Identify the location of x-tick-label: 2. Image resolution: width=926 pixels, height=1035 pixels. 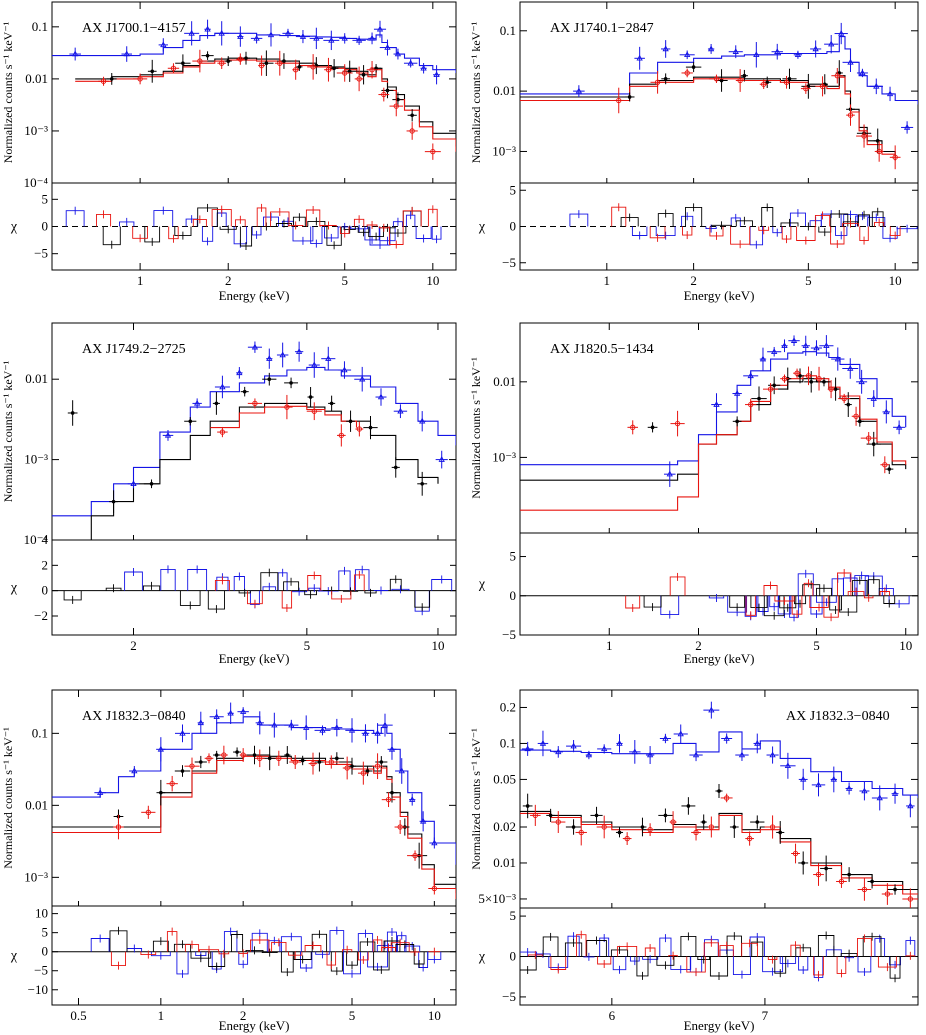
(698, 645).